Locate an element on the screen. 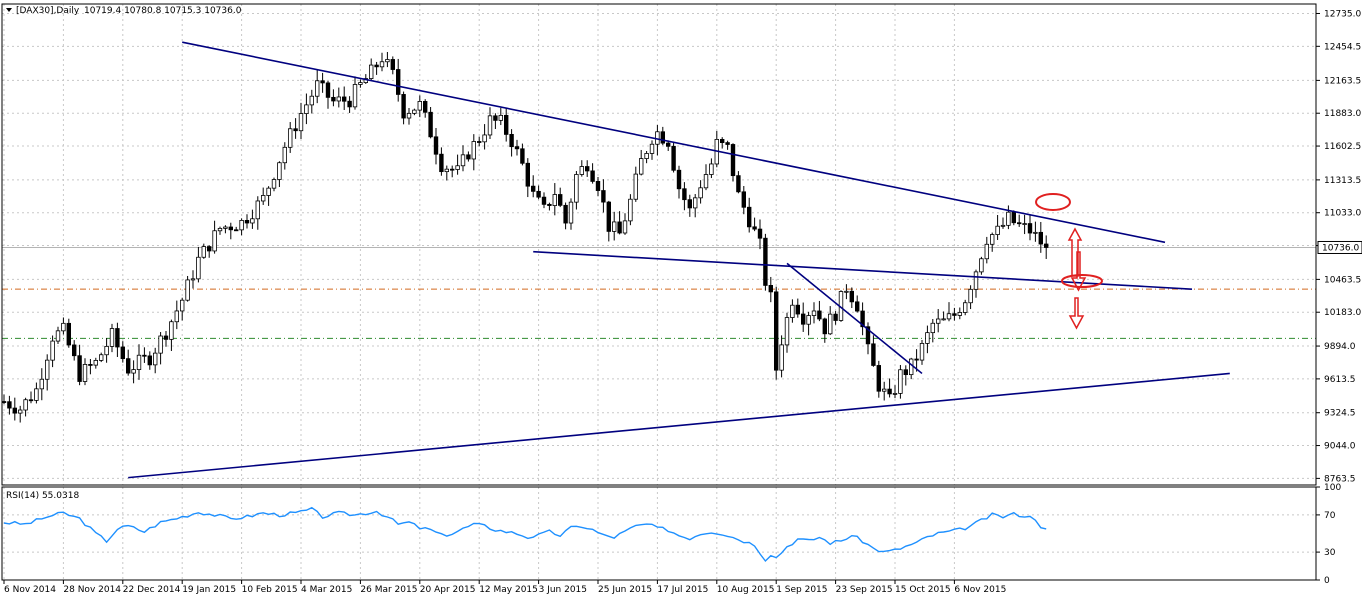 The image size is (1362, 597). price-tick-label: 9613.5 is located at coordinates (1340, 380).